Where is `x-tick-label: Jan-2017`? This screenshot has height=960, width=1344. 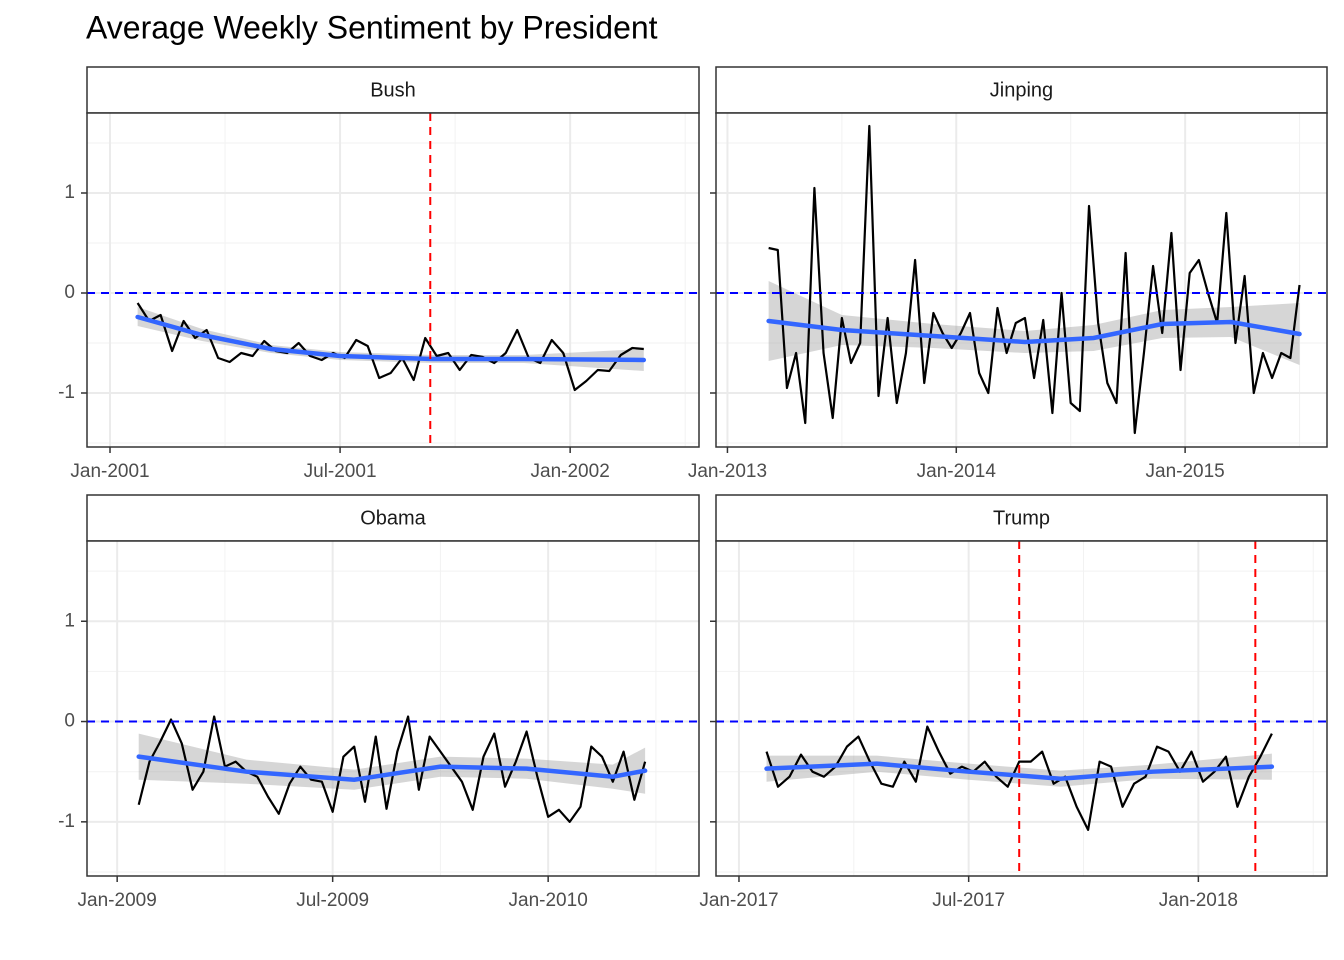
x-tick-label: Jan-2017 is located at coordinates (738, 900).